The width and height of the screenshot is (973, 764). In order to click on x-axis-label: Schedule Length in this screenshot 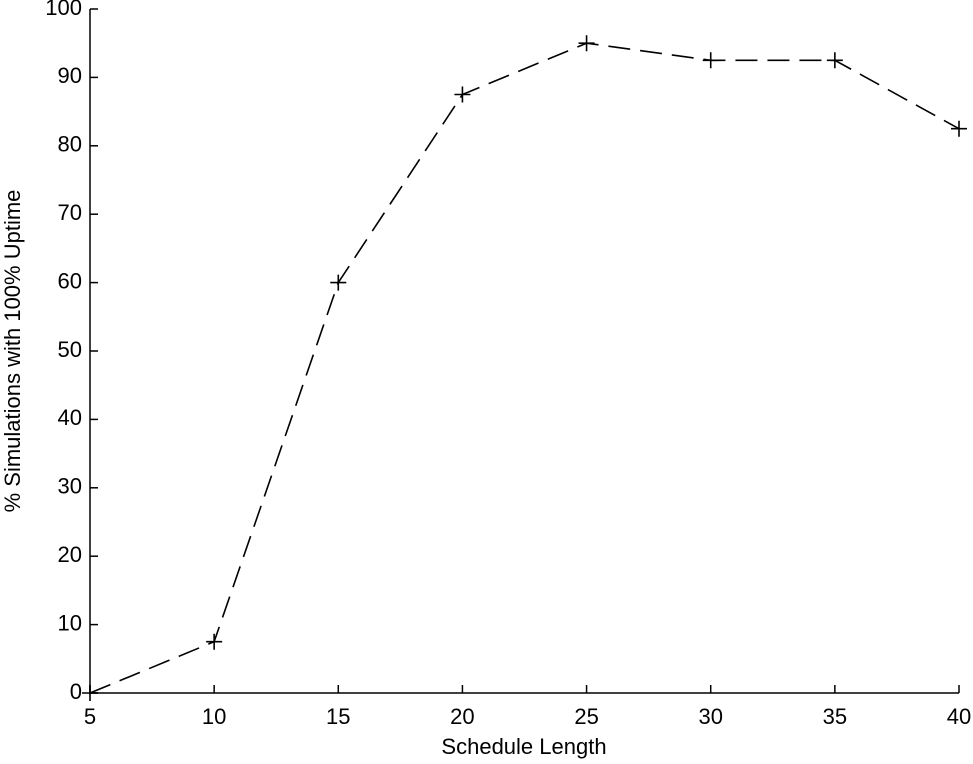, I will do `click(523, 746)`.